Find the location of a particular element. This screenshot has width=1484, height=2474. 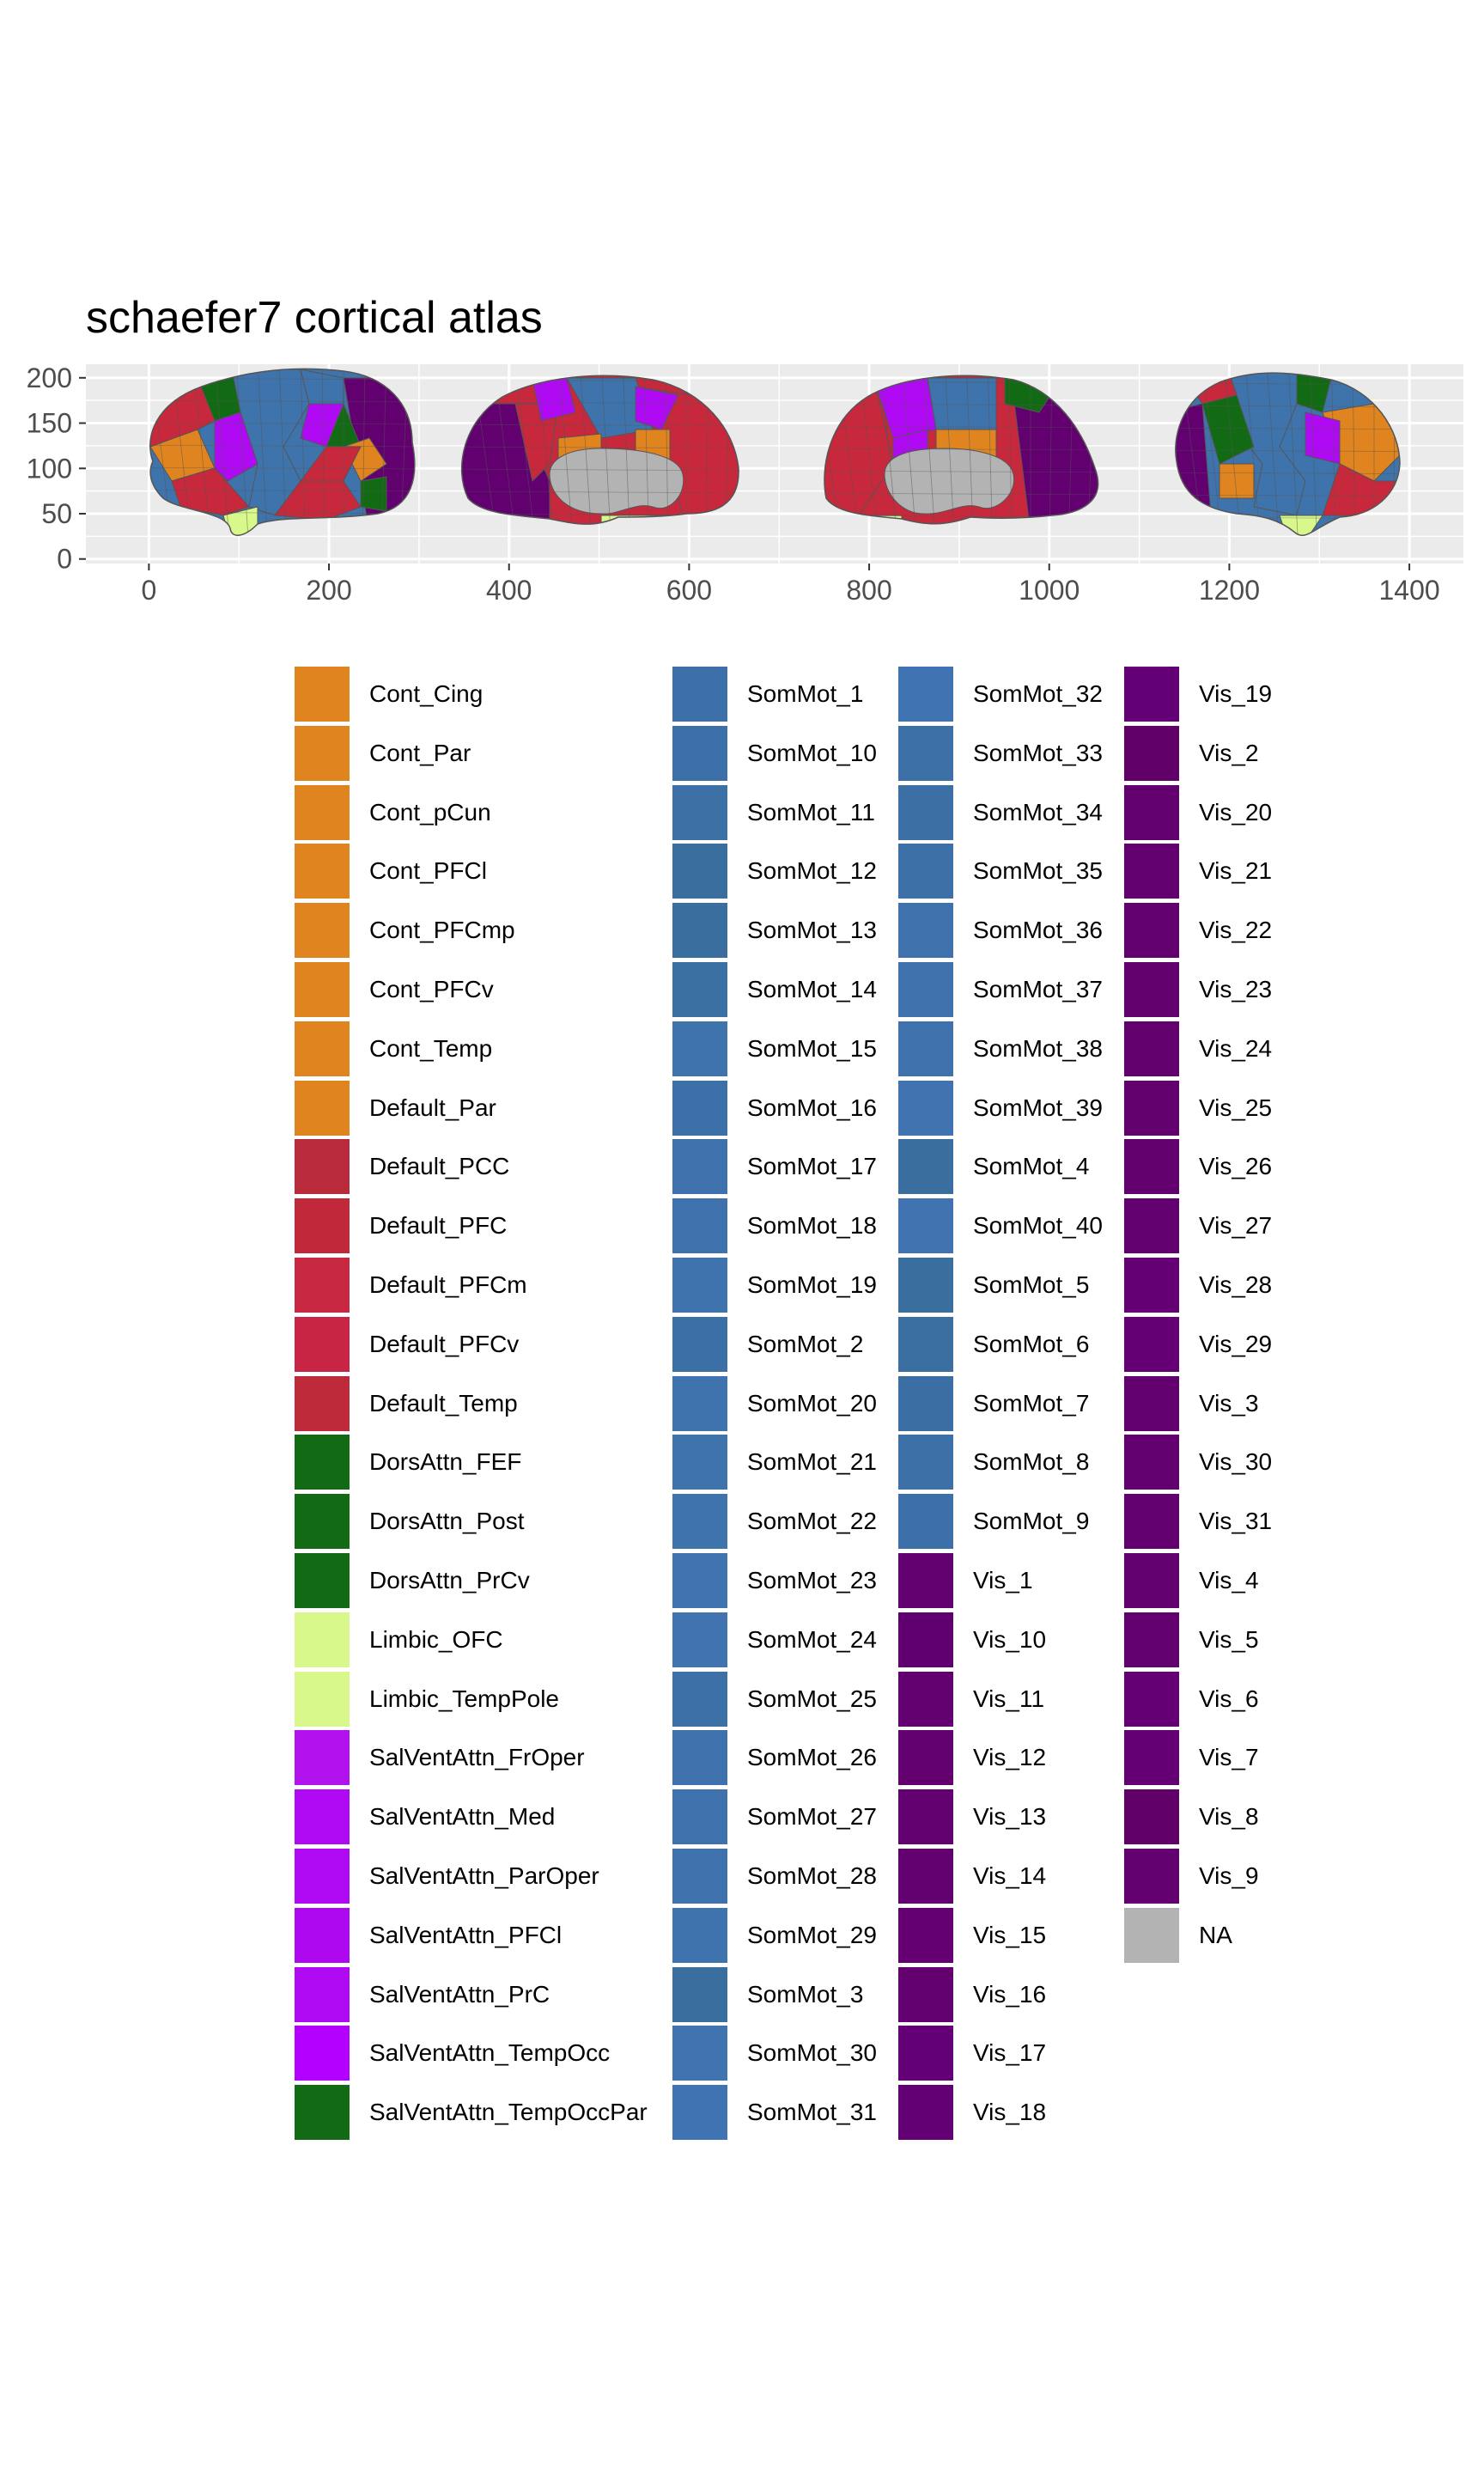

parcel-default is located at coordinates (211, 491).